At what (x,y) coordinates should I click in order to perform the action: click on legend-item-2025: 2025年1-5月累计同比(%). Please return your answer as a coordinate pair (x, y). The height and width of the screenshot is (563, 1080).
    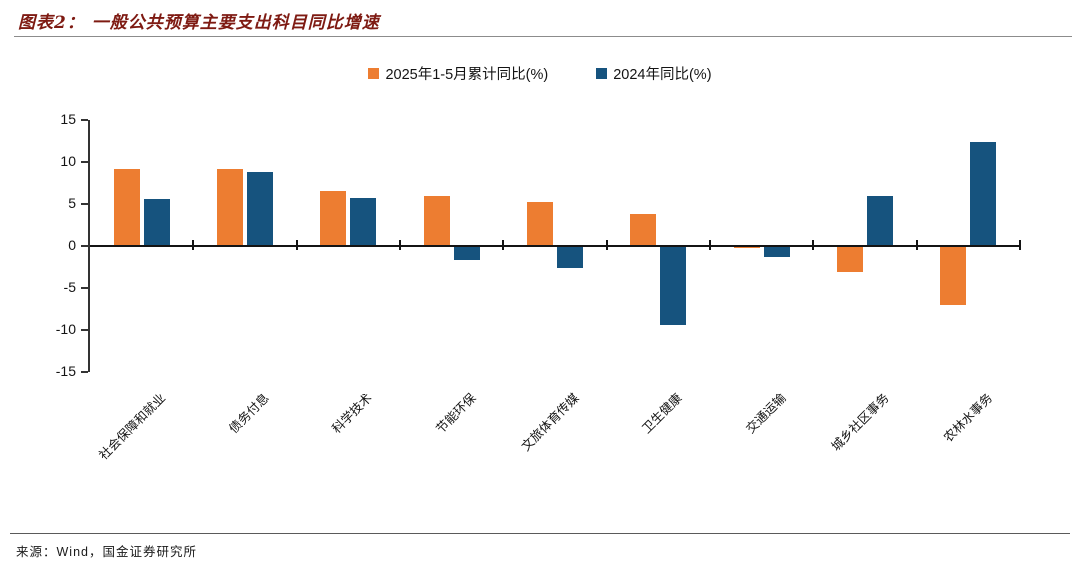
    Looking at the image, I should click on (458, 73).